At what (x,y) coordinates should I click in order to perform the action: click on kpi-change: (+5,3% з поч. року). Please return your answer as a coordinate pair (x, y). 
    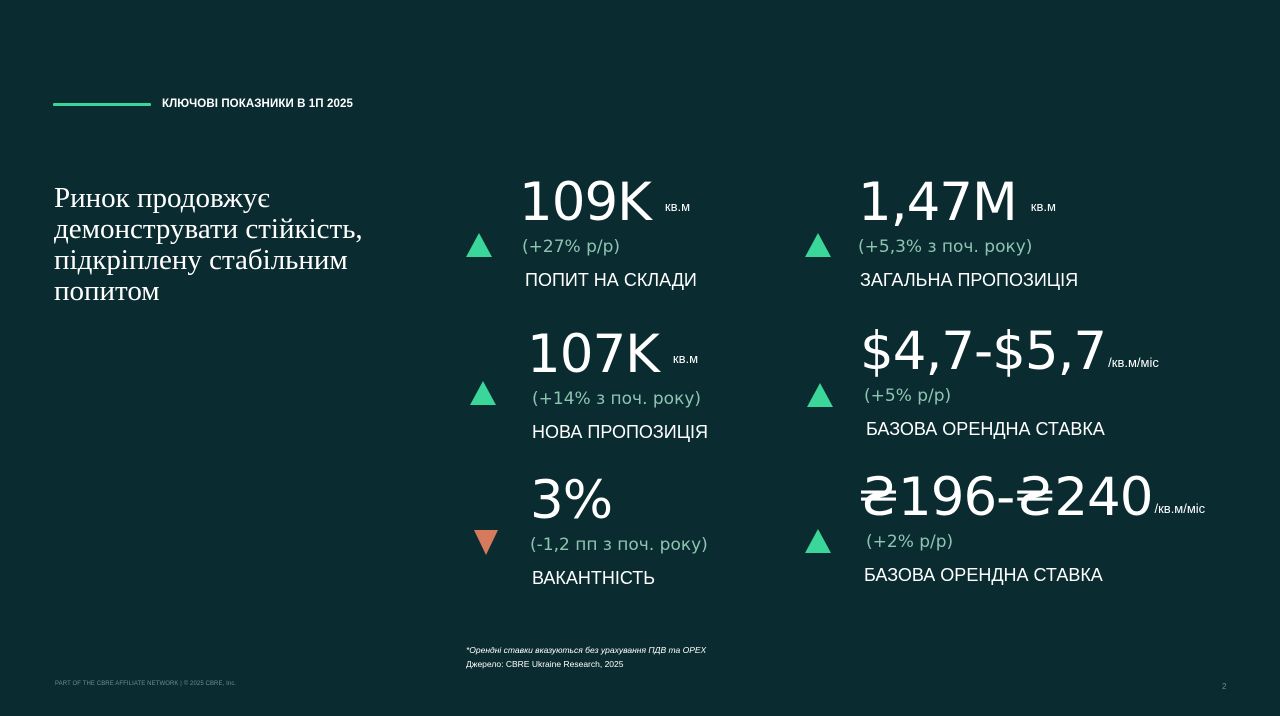
    Looking at the image, I should click on (945, 247).